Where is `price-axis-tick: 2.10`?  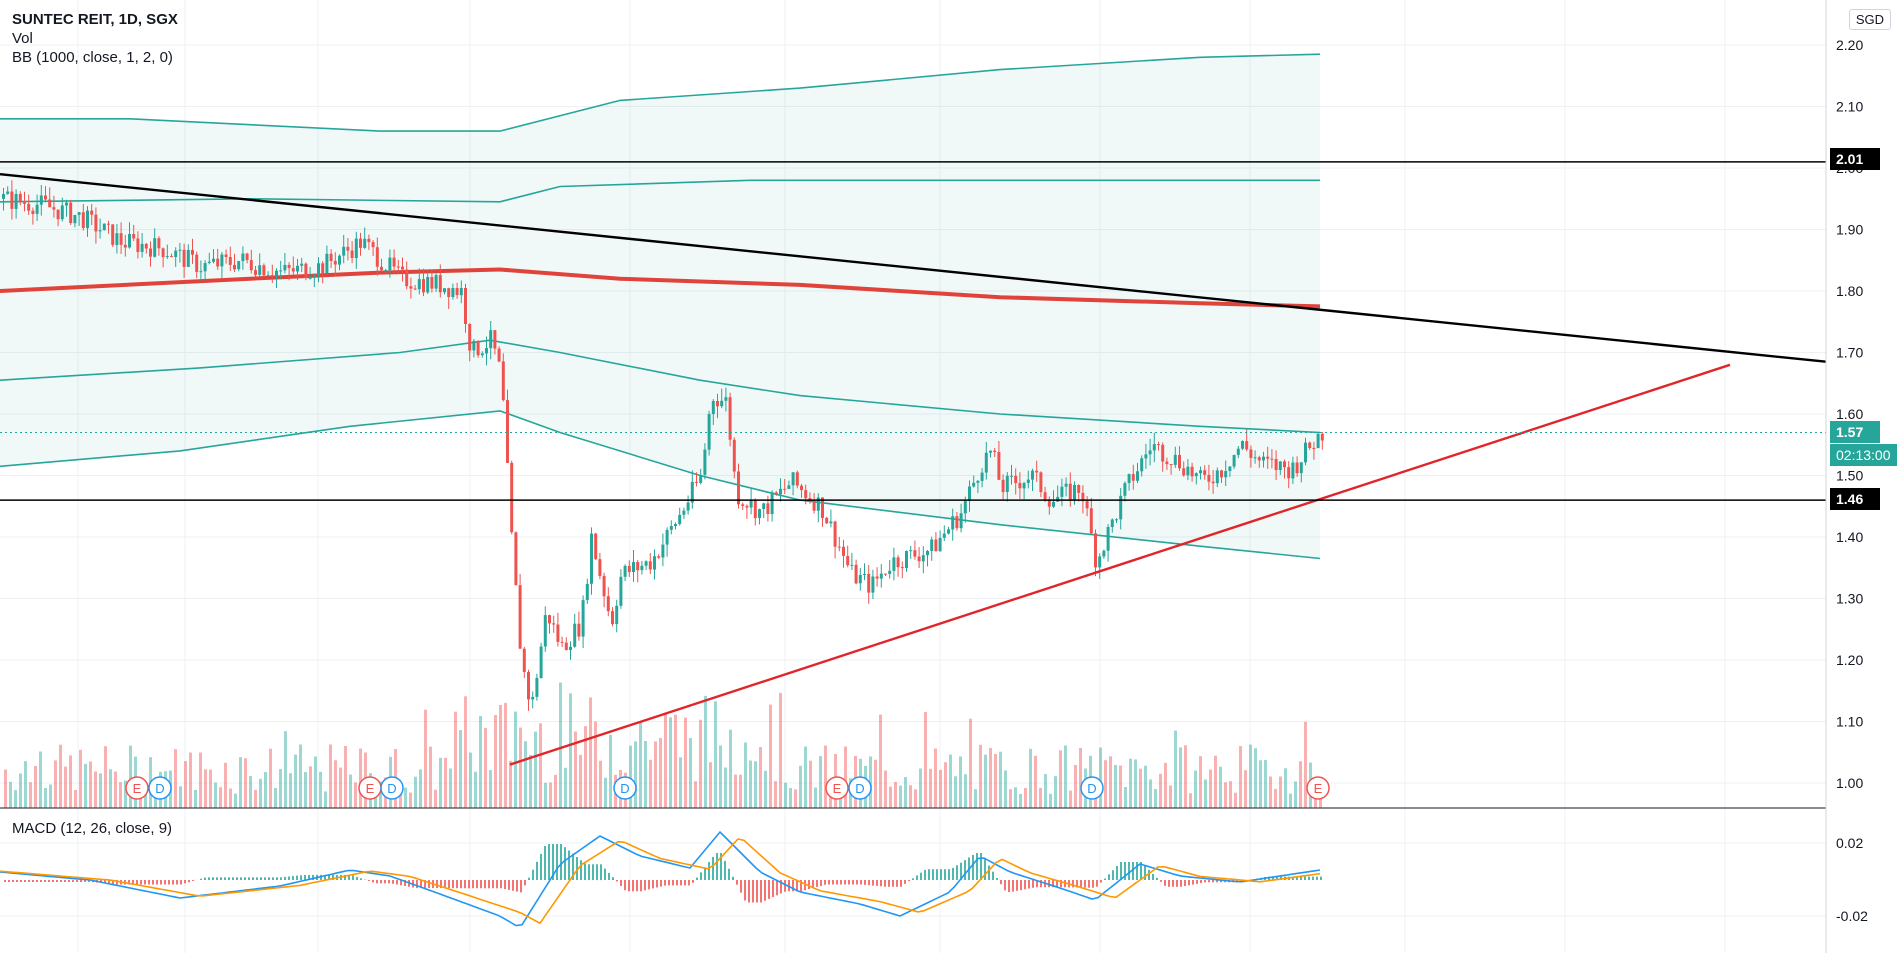
price-axis-tick: 2.10 is located at coordinates (1849, 107).